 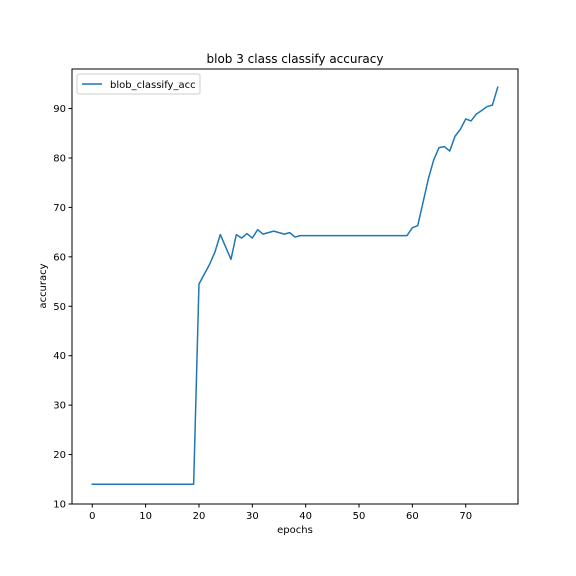 I want to click on y-tick-label: 70, so click(x=59, y=208).